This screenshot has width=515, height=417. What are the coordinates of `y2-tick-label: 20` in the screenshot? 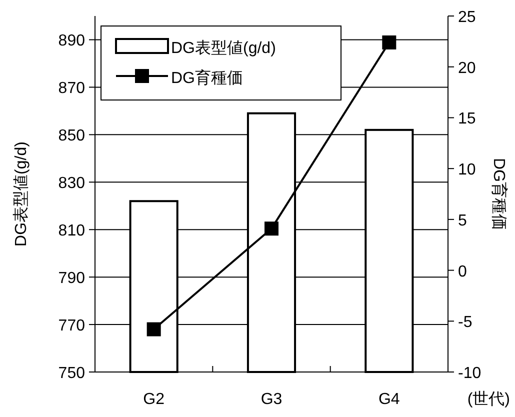 It's located at (467, 68).